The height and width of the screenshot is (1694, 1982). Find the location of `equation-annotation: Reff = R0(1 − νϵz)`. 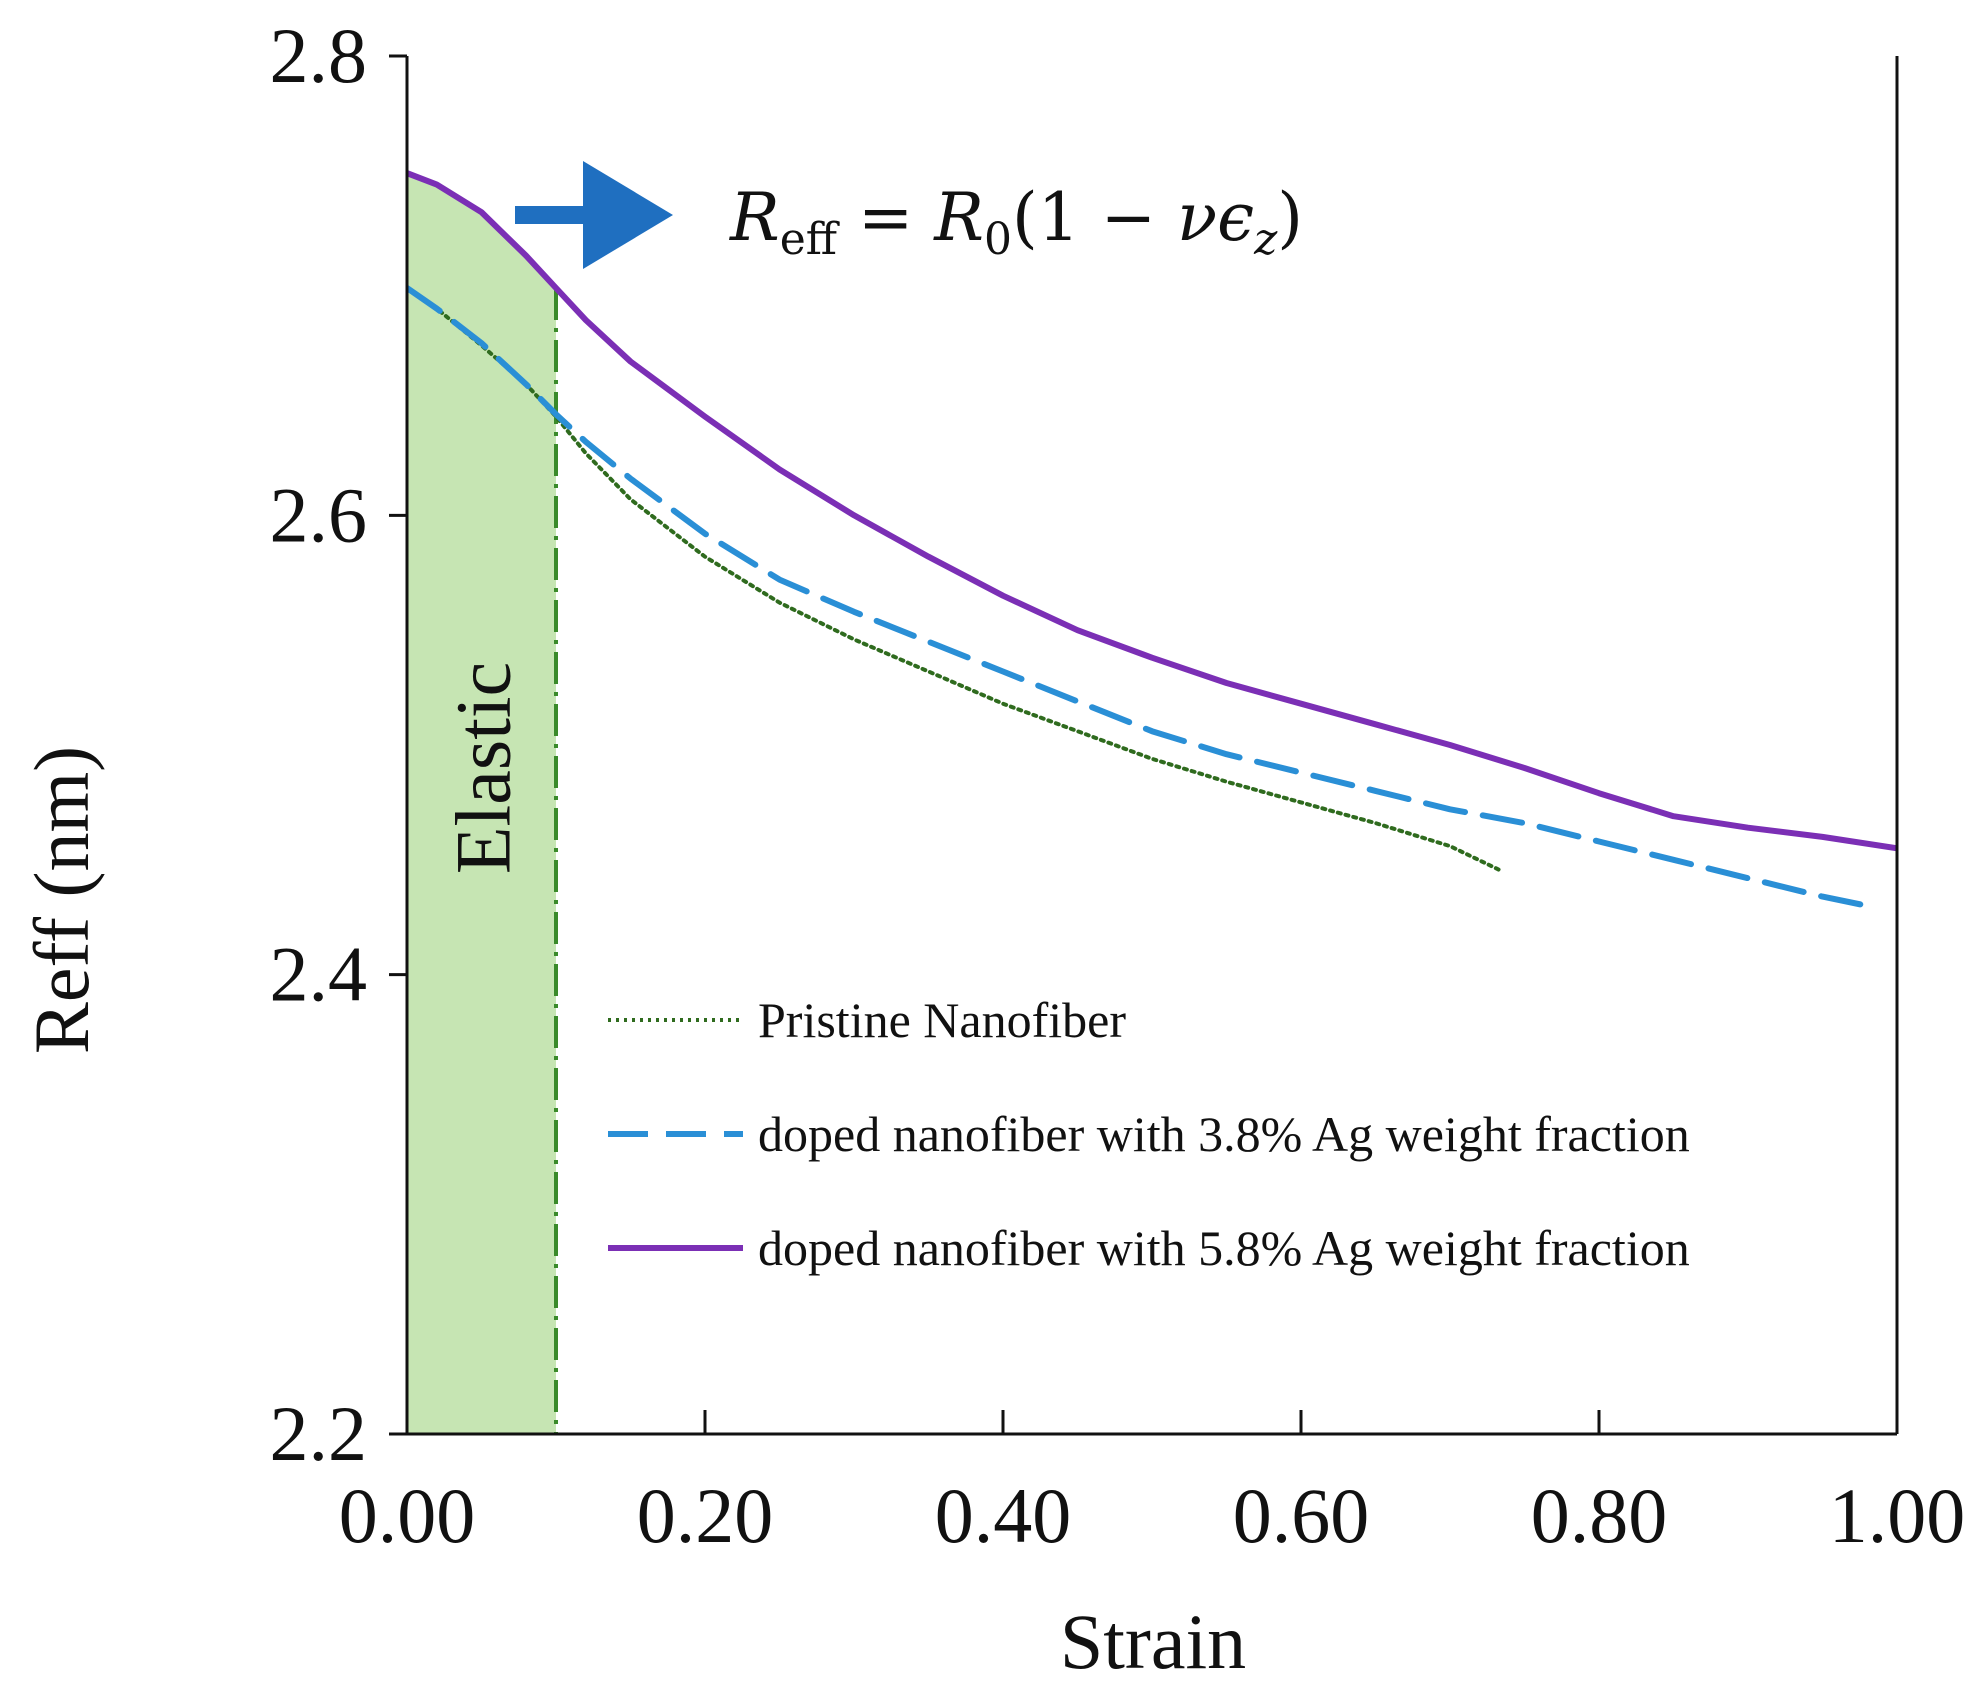

equation-annotation: Reff = R0(1 − νϵz) is located at coordinates (909, 215).